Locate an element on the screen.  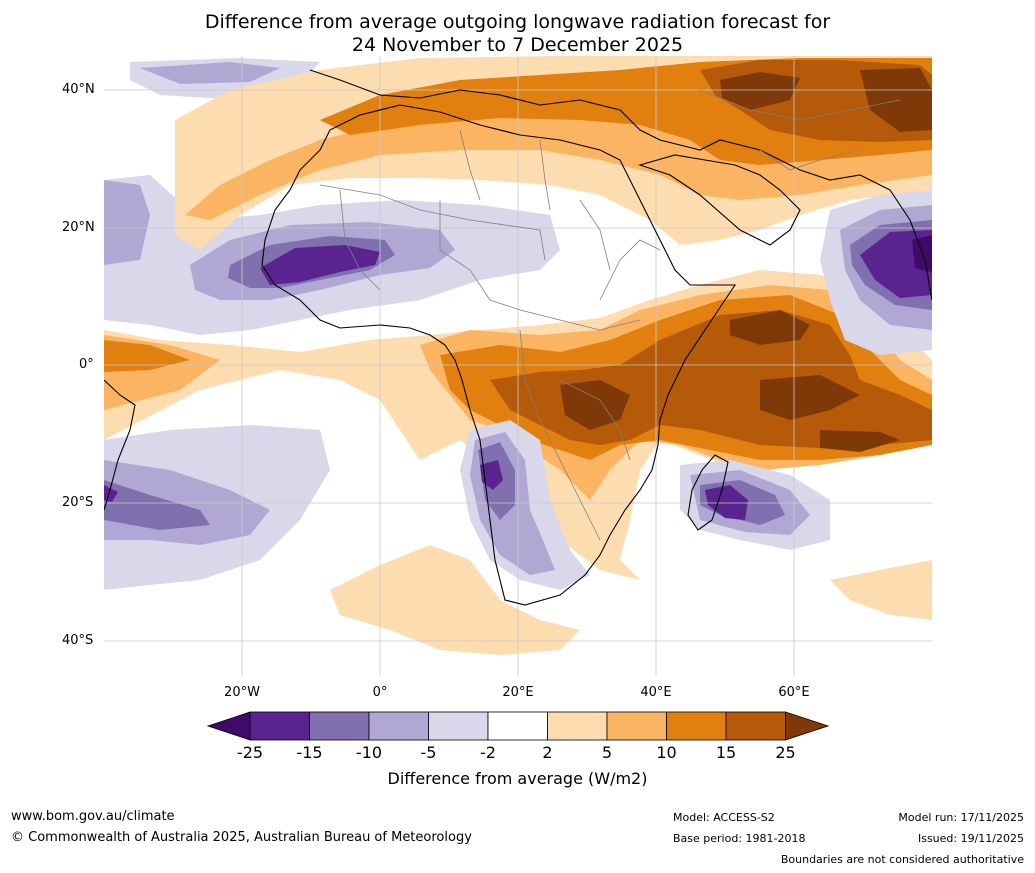
colorbar-title: Difference from average (W/m2) is located at coordinates (517, 778).